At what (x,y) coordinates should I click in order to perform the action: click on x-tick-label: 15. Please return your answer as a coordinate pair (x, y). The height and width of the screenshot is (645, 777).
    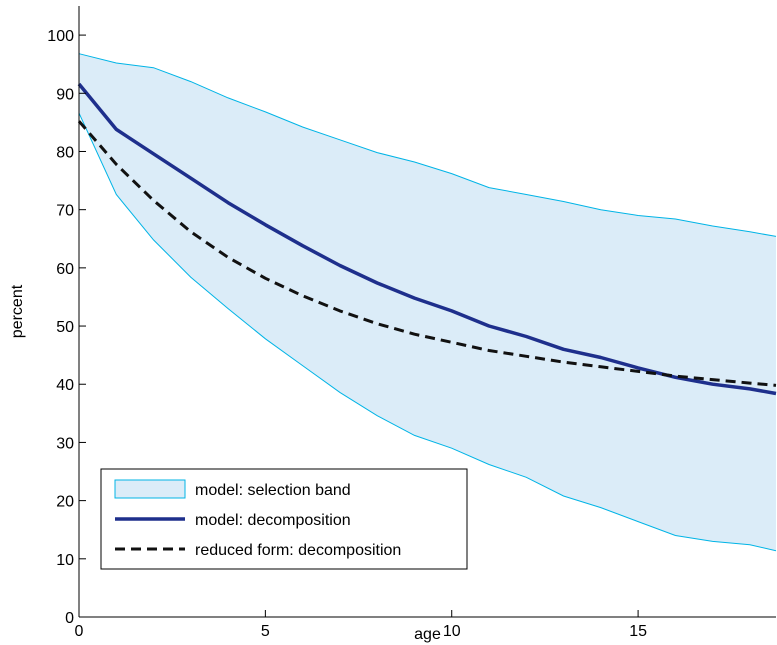
    Looking at the image, I should click on (638, 631).